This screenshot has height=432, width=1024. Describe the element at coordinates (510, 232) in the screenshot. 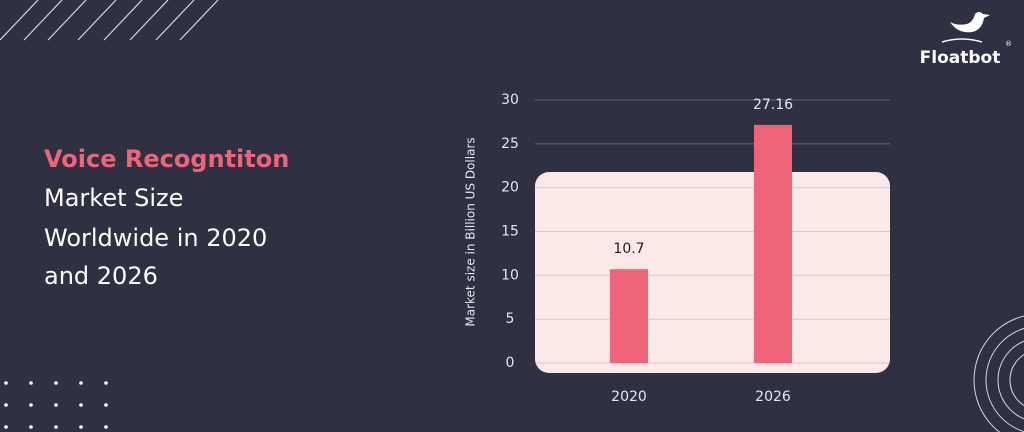

I see `y-tick-label: 15` at that location.